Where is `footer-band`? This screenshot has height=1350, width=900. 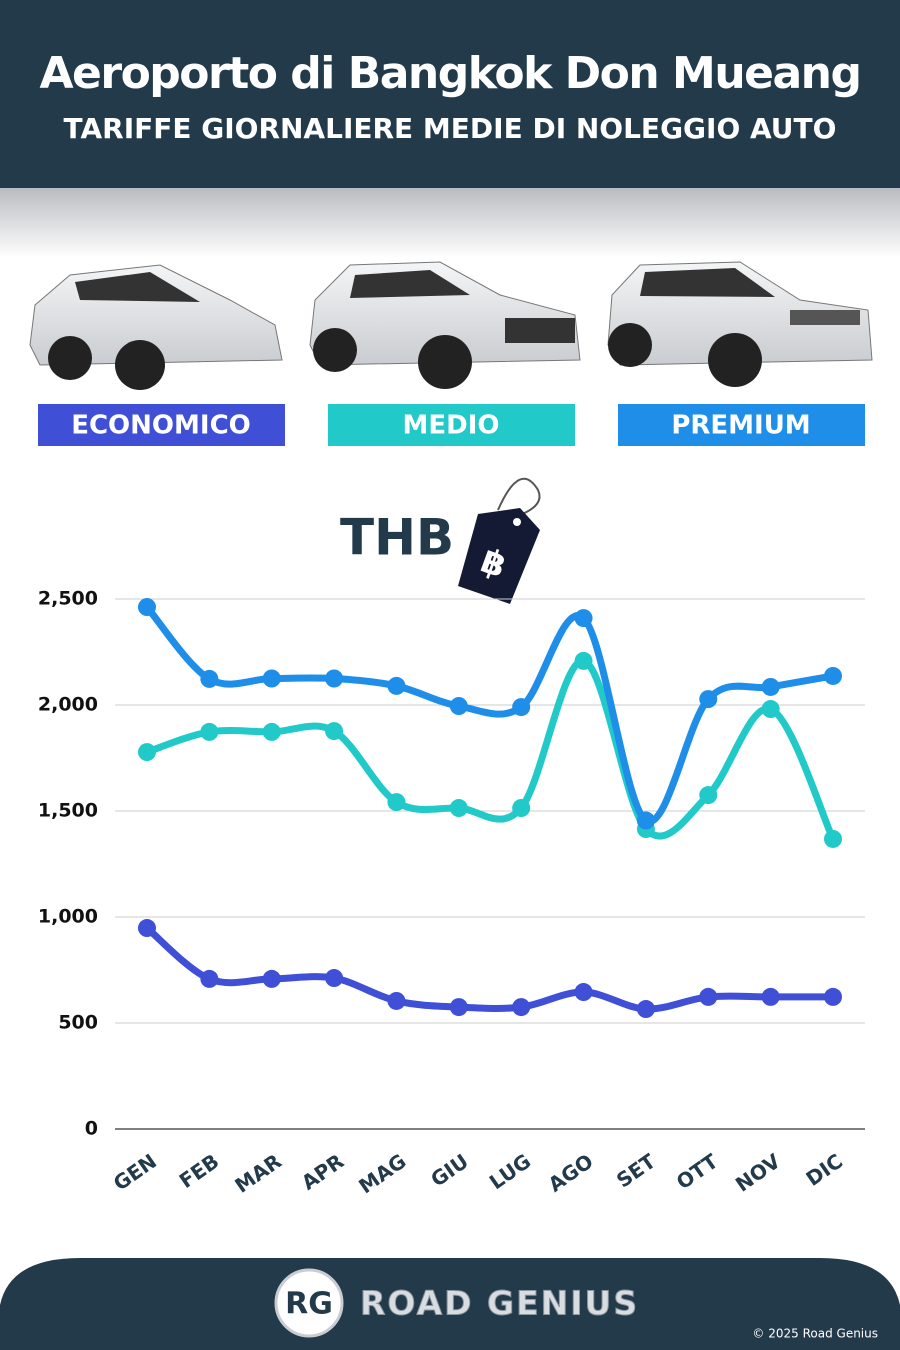 footer-band is located at coordinates (450, 1304).